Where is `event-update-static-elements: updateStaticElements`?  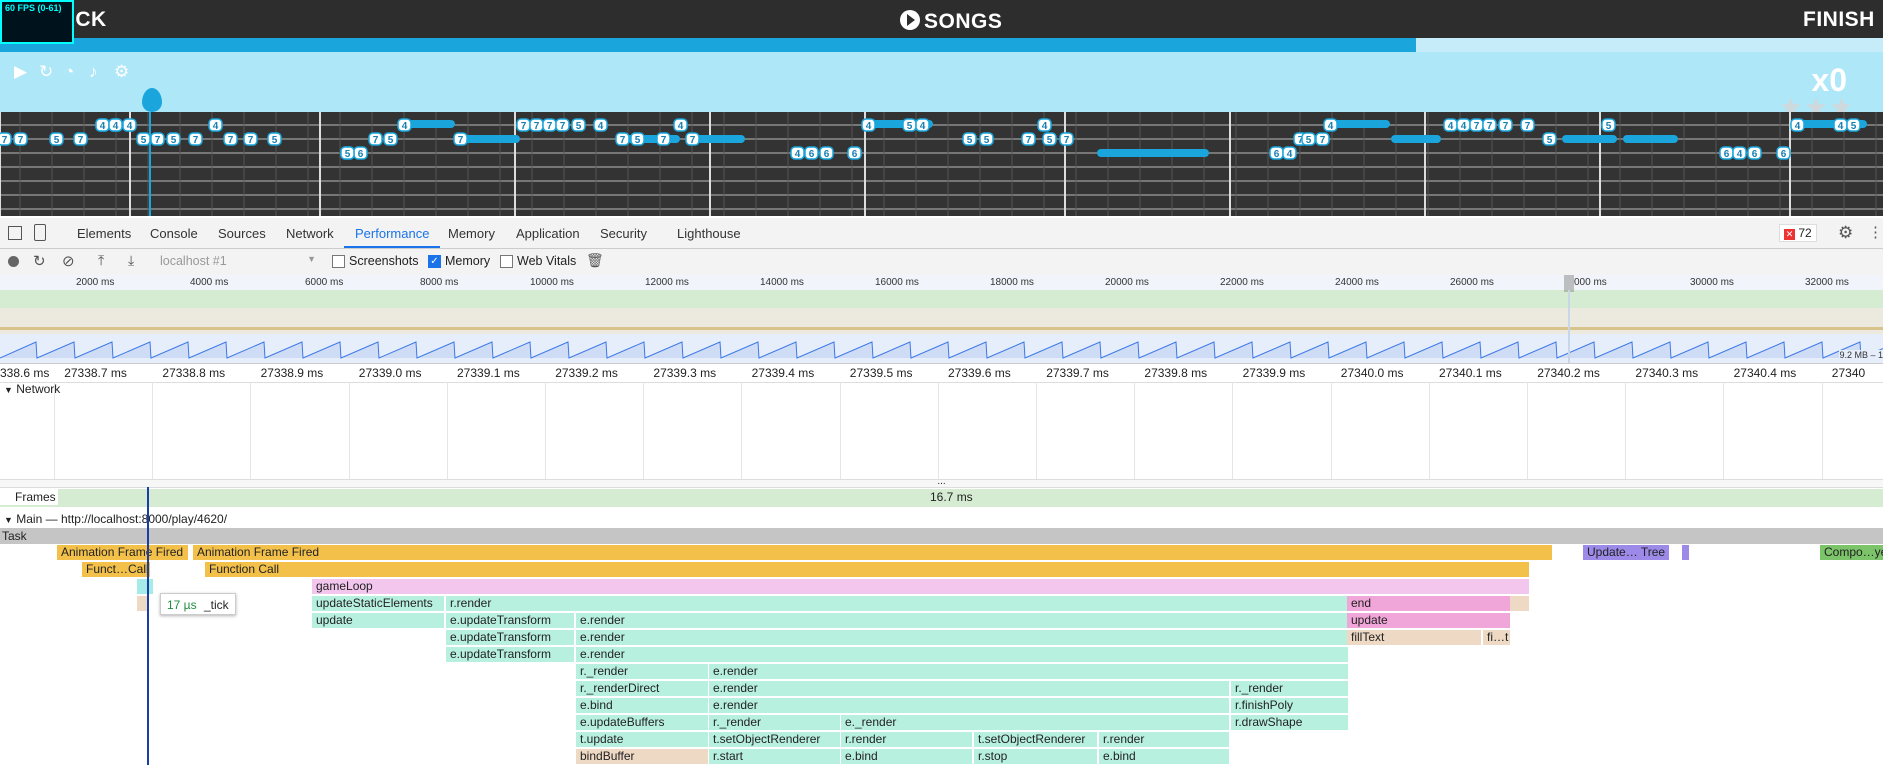 event-update-static-elements: updateStaticElements is located at coordinates (378, 603).